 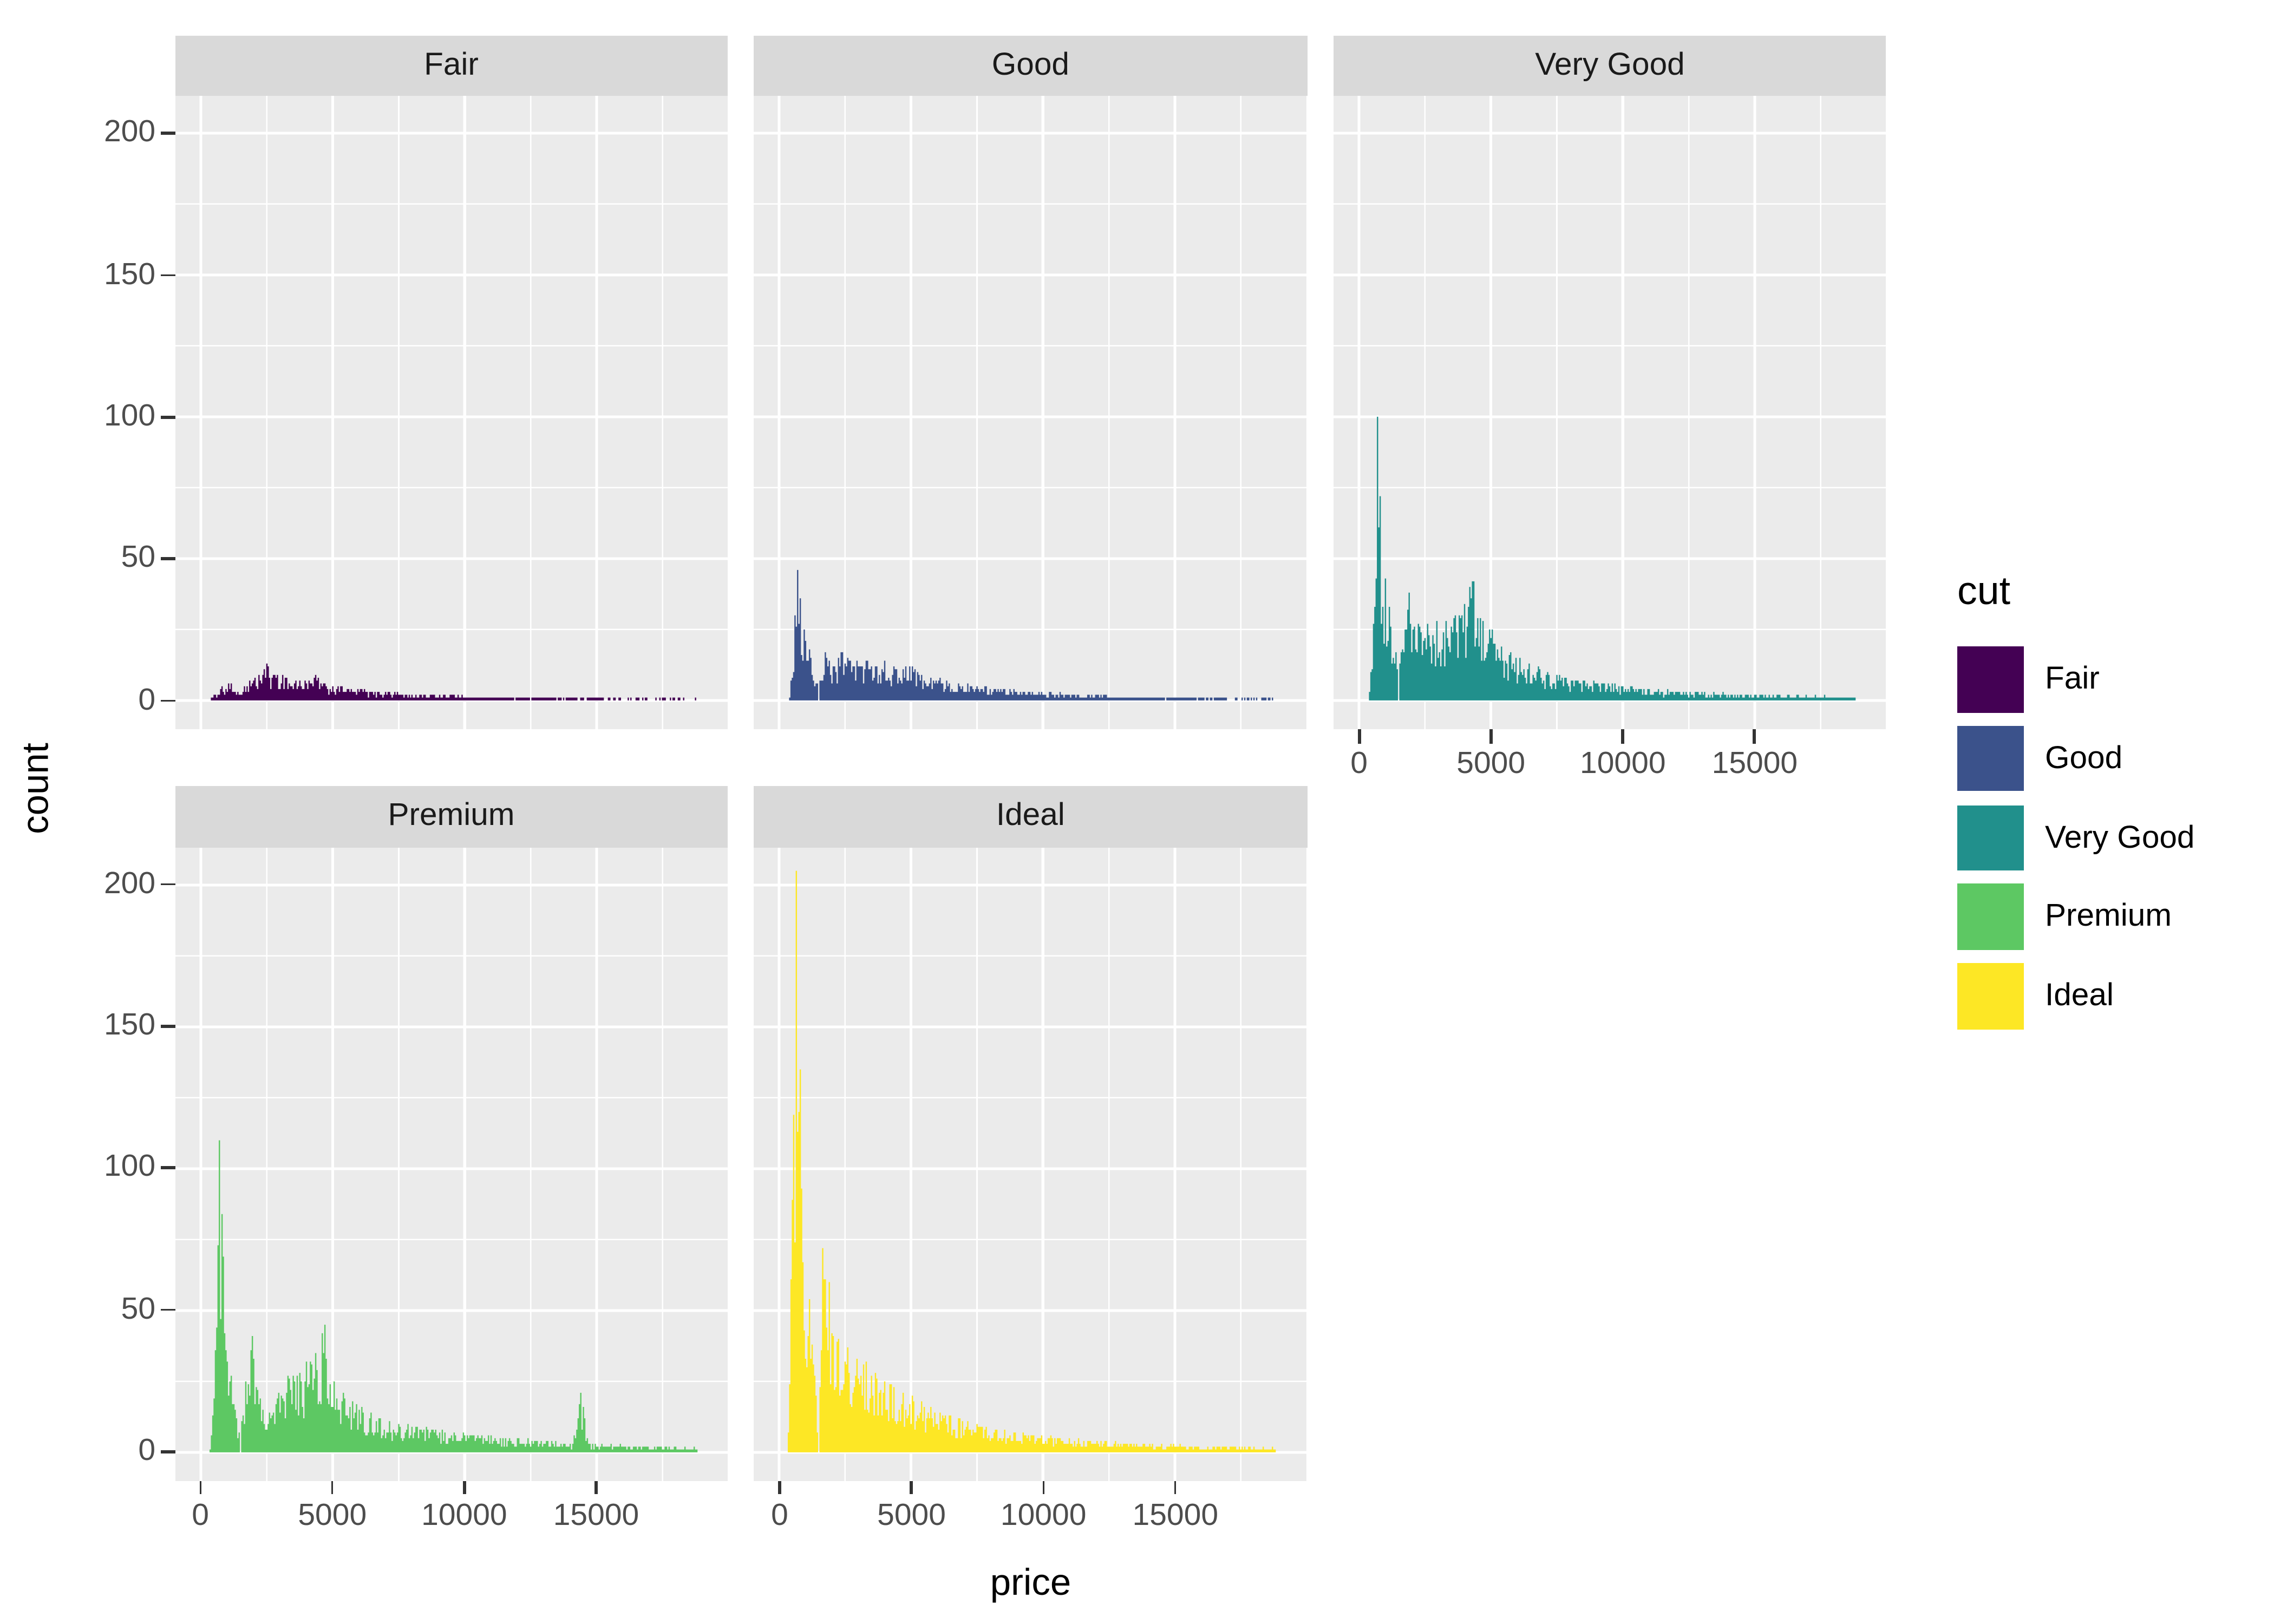 I want to click on histogram-panel-fair, so click(x=452, y=413).